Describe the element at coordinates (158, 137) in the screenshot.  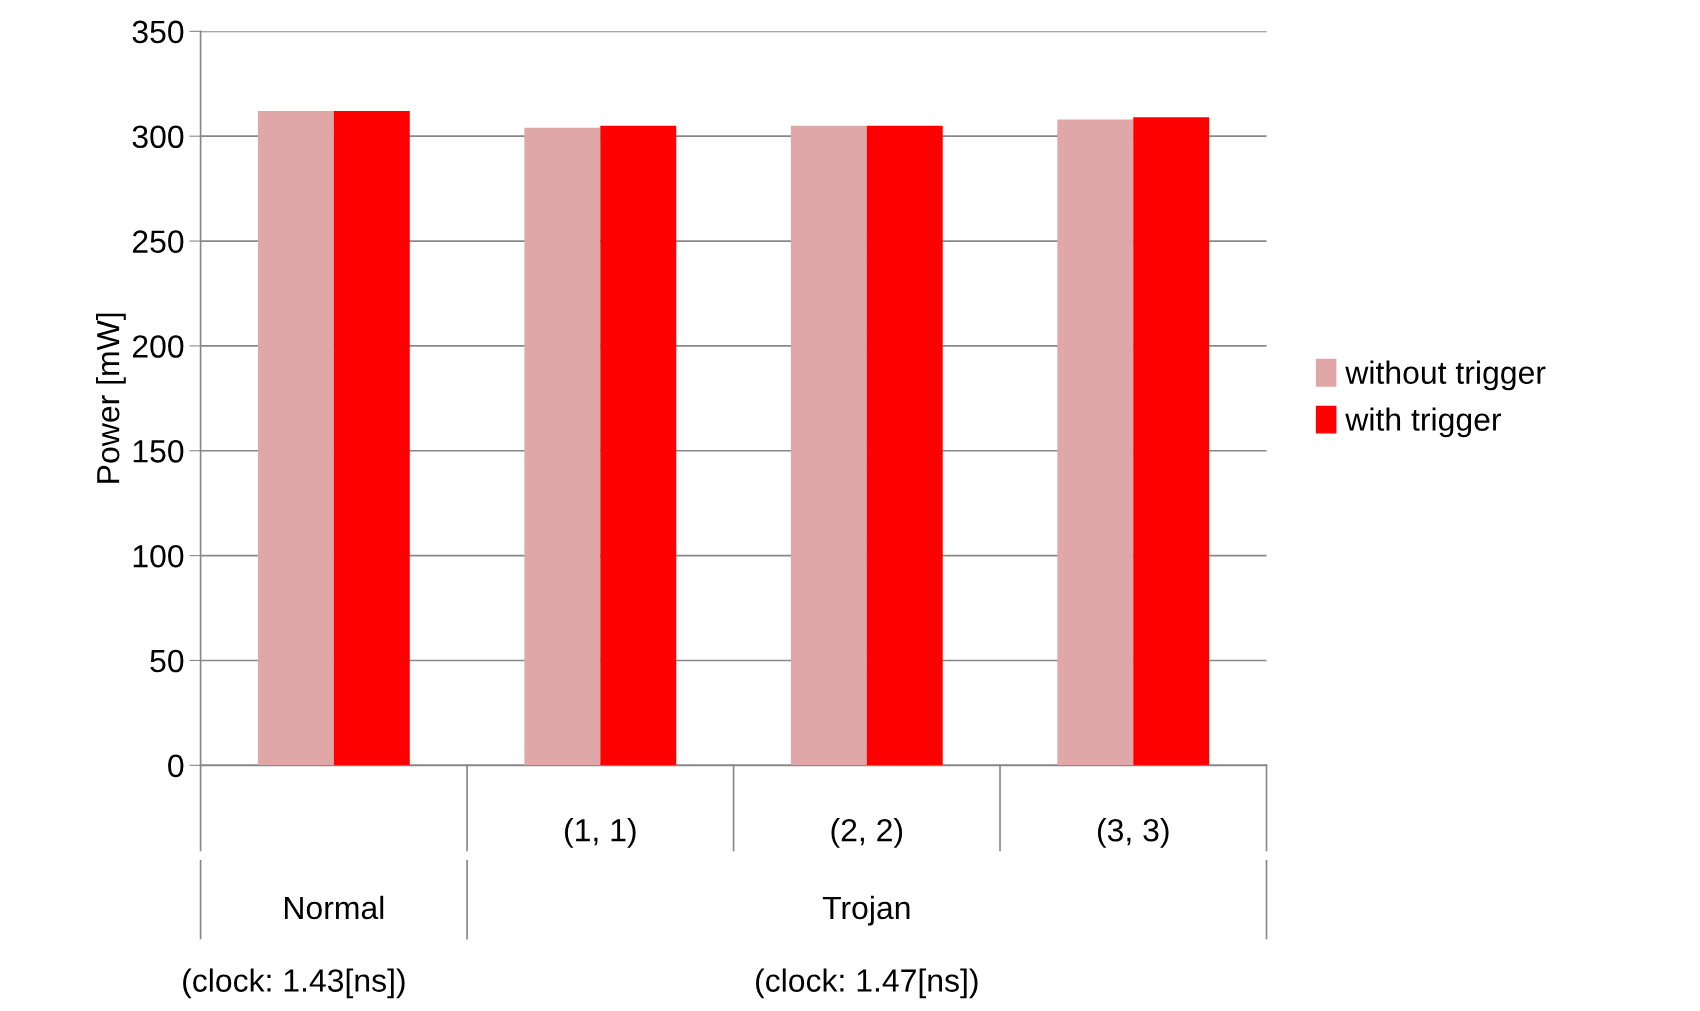
I see `y-tick-label: 300` at that location.